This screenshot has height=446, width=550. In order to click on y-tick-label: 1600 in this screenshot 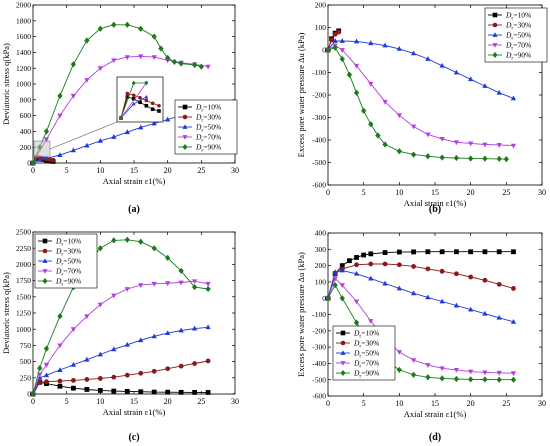, I will do `click(23, 36)`.